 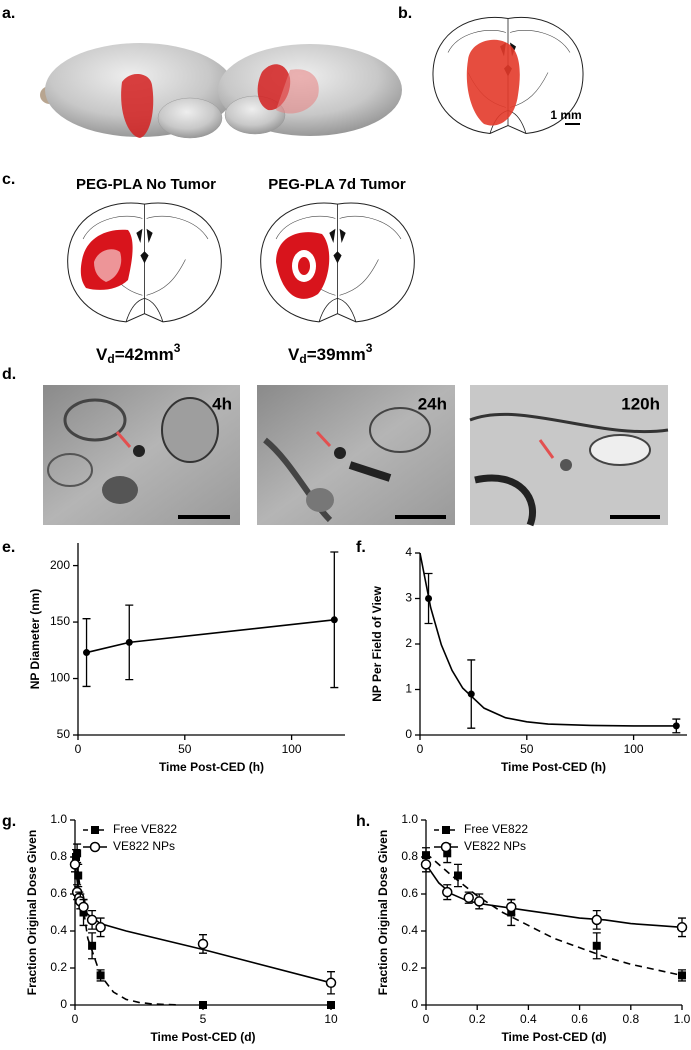 What do you see at coordinates (409, 856) in the screenshot?
I see `y-tick-label: 0.8` at bounding box center [409, 856].